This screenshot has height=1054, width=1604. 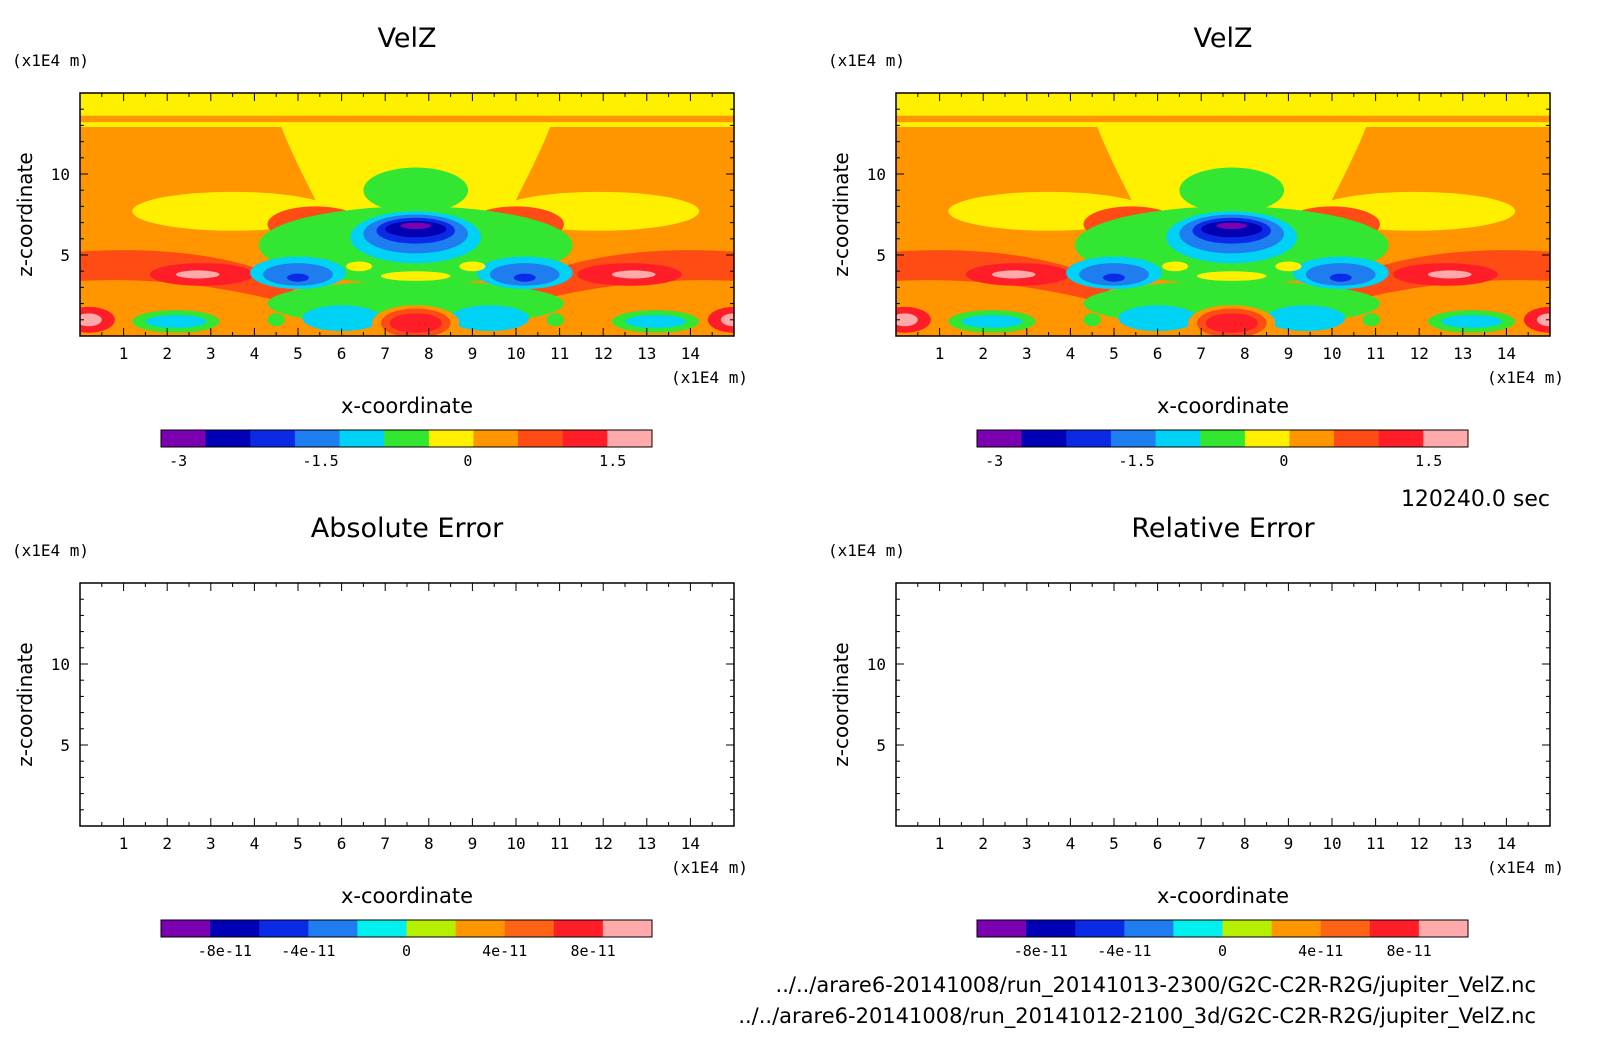 What do you see at coordinates (1223, 528) in the screenshot?
I see `chart-title: Relative Error` at bounding box center [1223, 528].